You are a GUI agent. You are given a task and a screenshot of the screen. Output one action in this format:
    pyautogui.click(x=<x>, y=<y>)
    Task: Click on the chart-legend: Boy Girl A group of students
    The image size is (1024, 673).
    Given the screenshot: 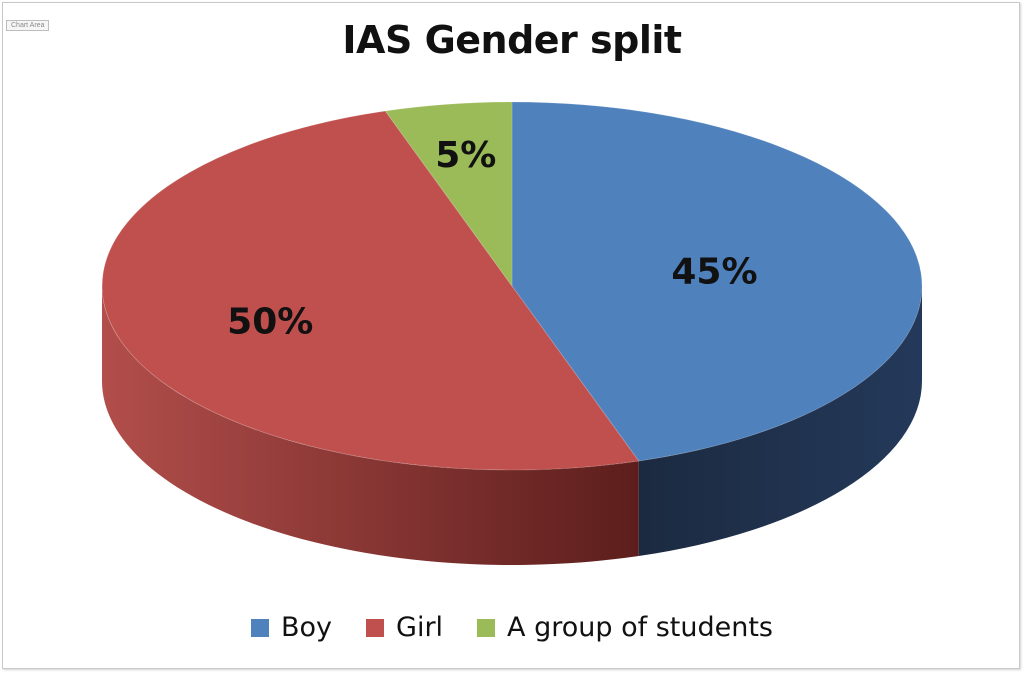 What is the action you would take?
    pyautogui.click(x=512, y=627)
    